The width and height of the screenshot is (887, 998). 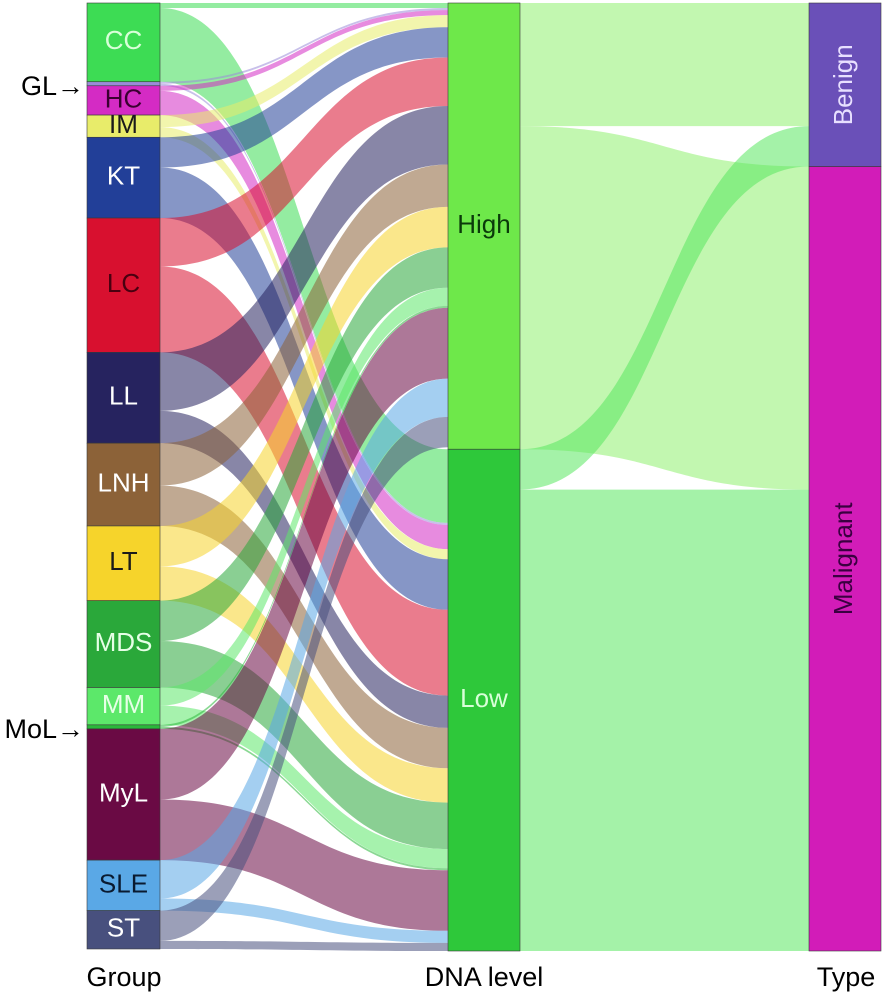 I want to click on node-hc, so click(x=123, y=100).